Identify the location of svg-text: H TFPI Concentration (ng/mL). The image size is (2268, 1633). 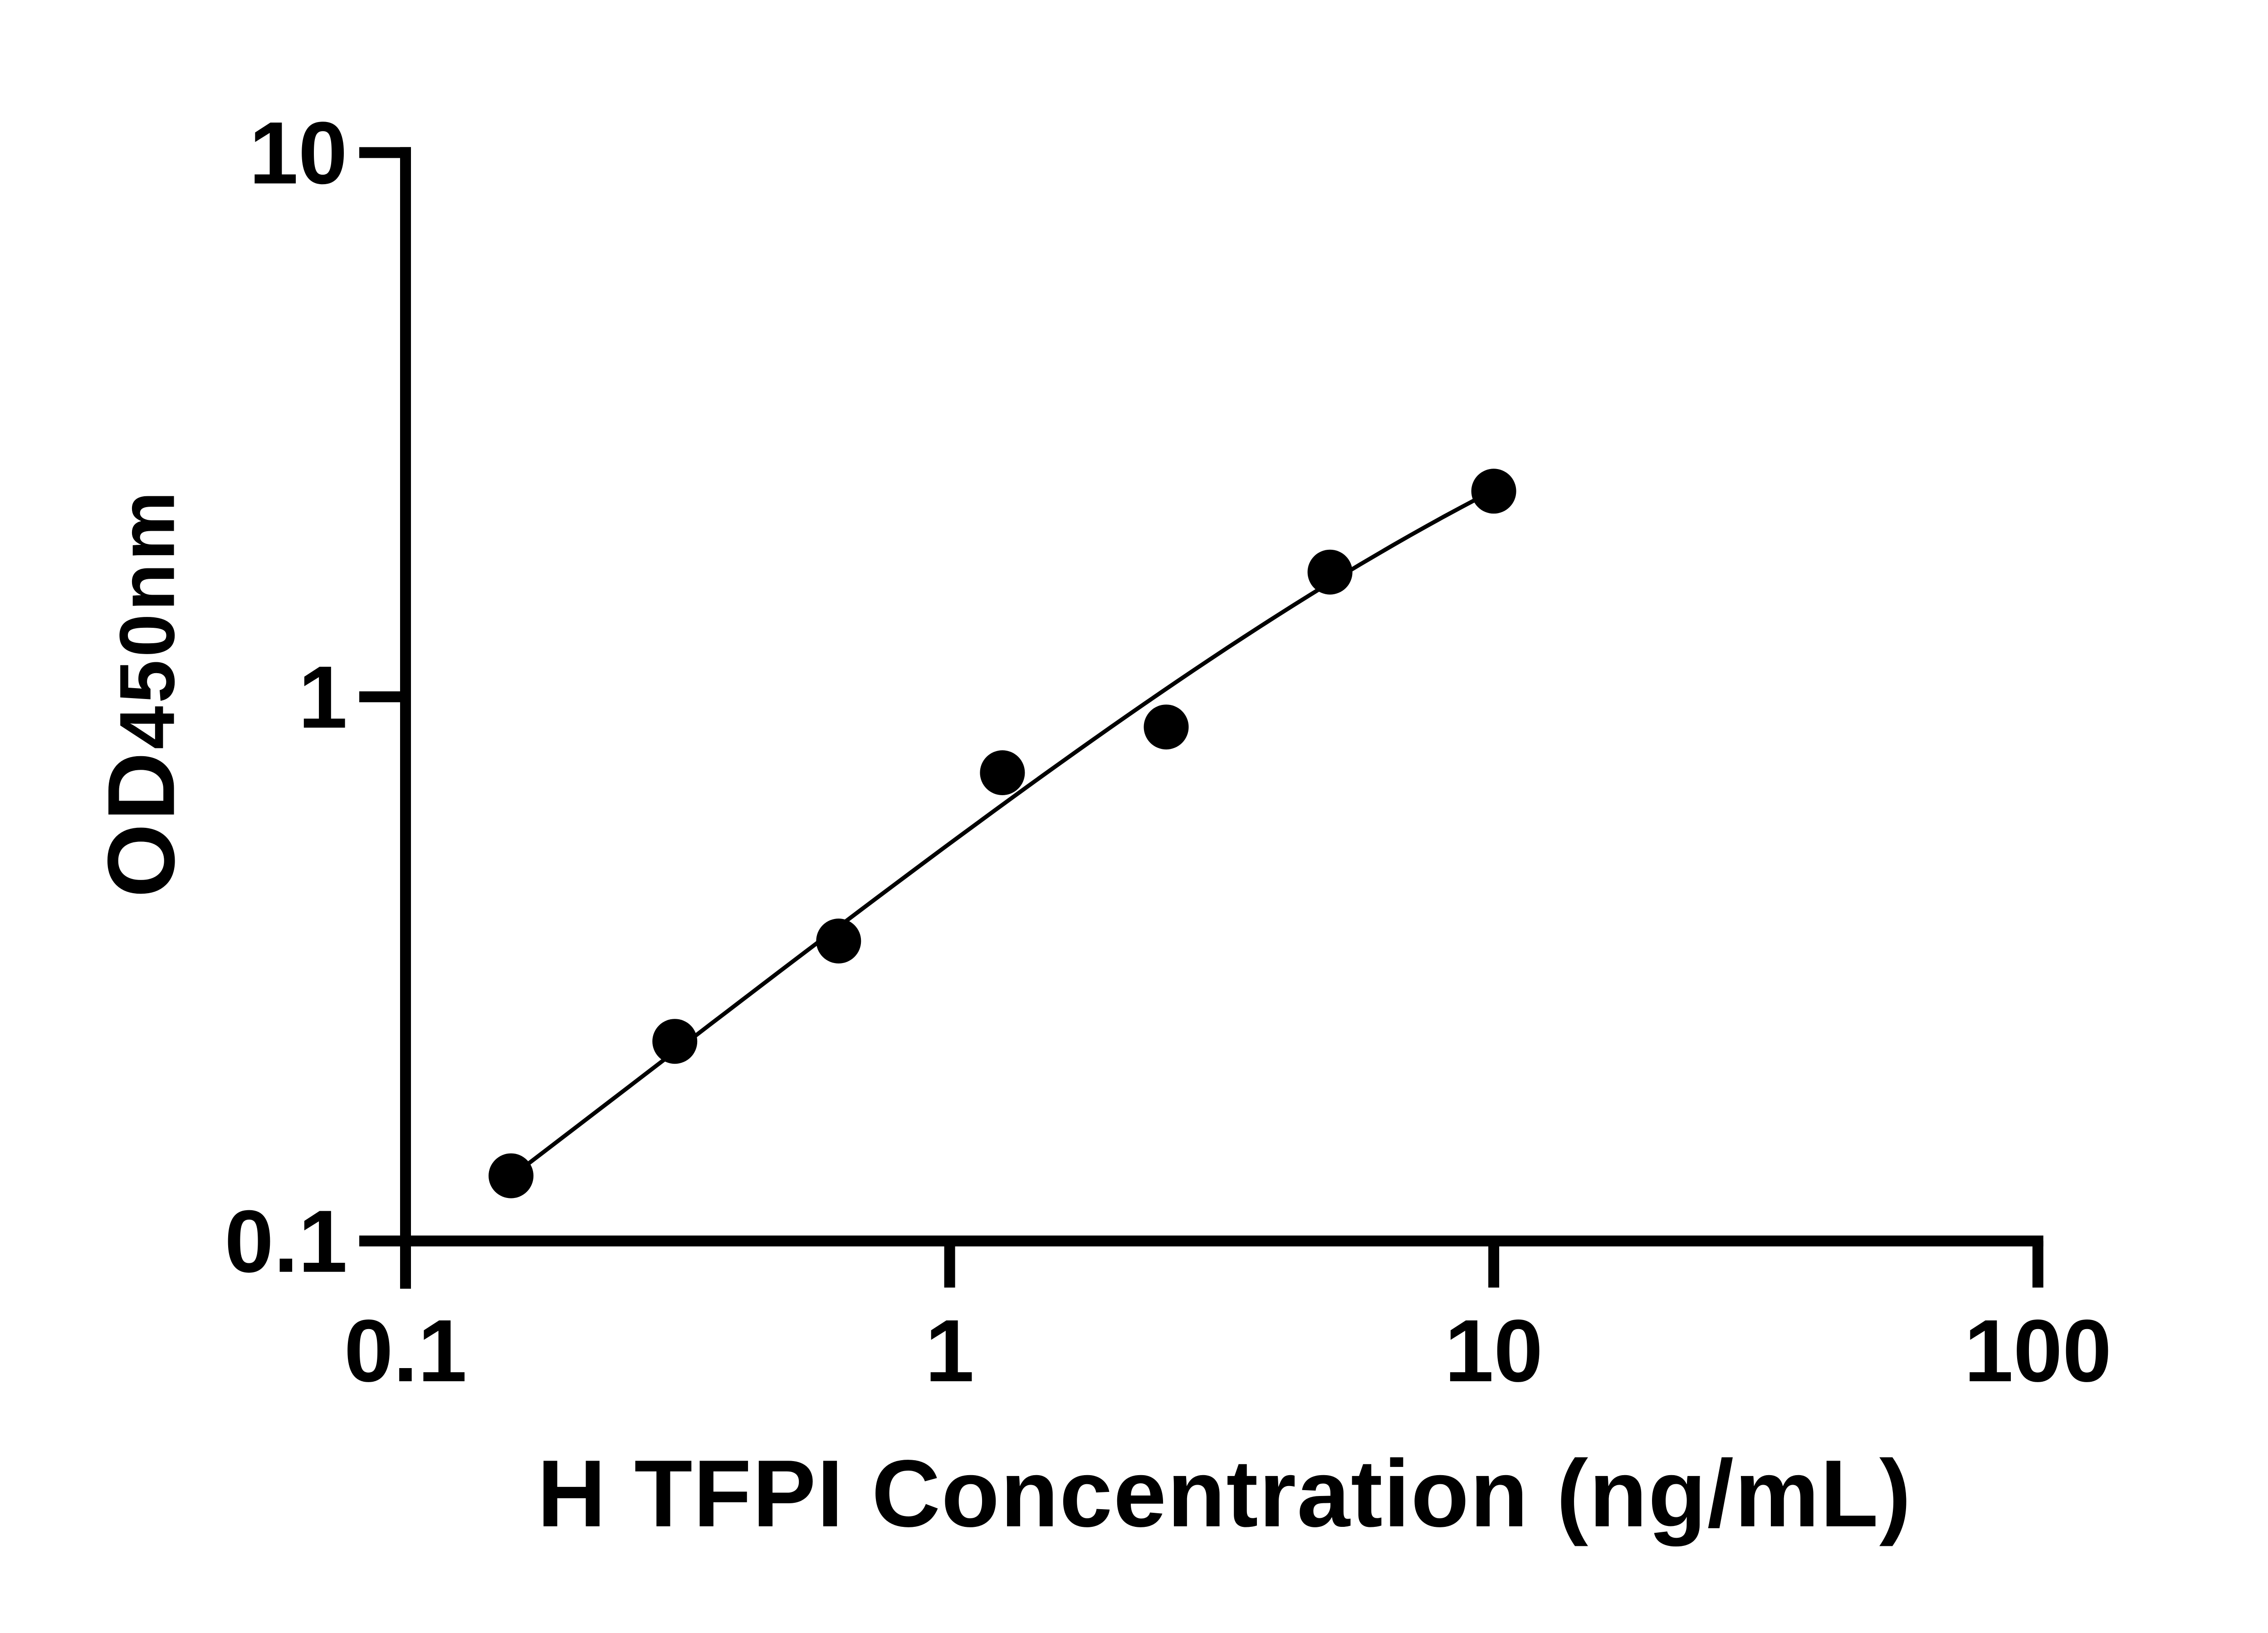
(1224, 1493).